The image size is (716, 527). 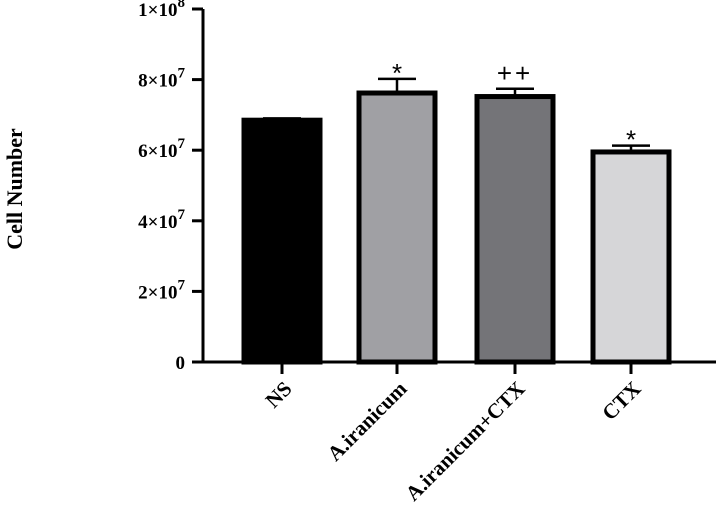 I want to click on bar-ctx, so click(x=631, y=257).